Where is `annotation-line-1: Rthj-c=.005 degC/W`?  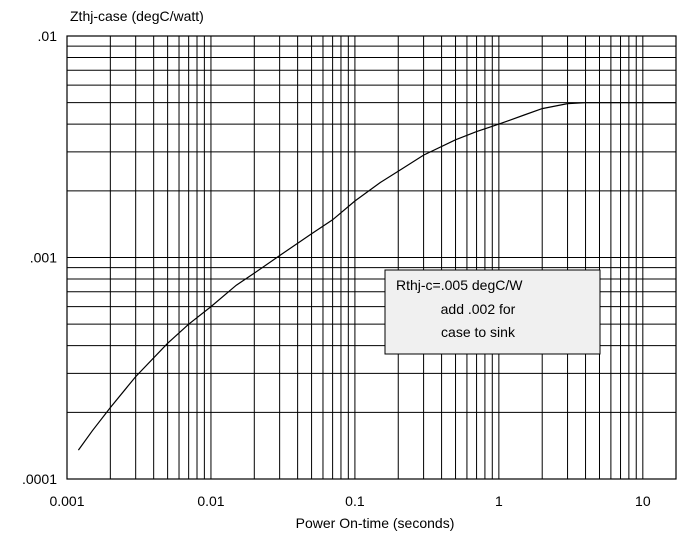
annotation-line-1: Rthj-c=.005 degC/W is located at coordinates (459, 285).